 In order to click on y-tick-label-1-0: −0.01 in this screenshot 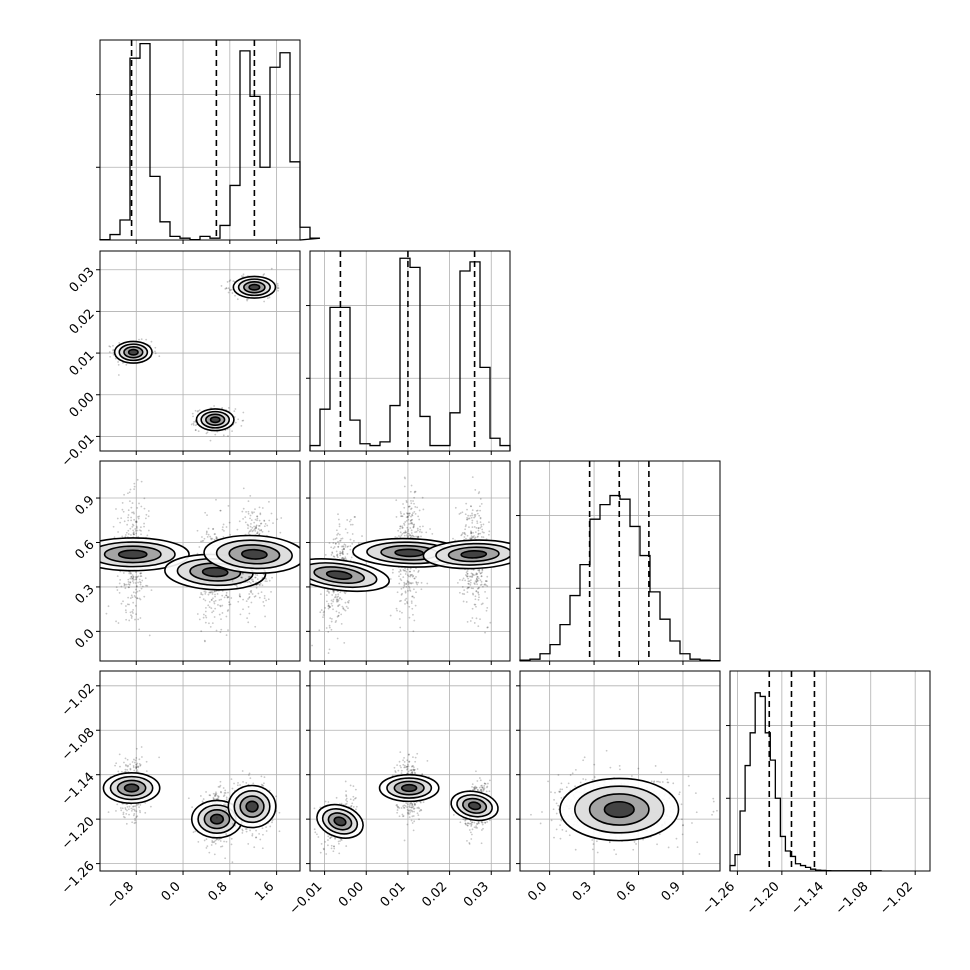, I will do `click(78, 450)`.